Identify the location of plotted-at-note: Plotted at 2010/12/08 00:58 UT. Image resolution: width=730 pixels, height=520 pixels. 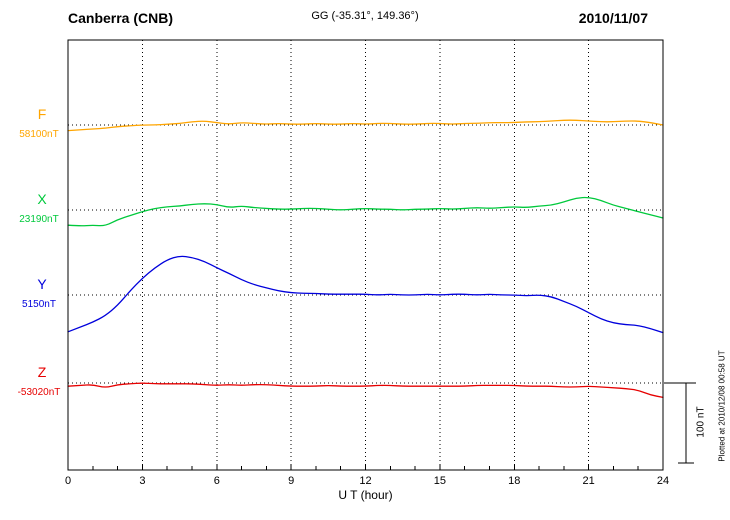
(722, 406).